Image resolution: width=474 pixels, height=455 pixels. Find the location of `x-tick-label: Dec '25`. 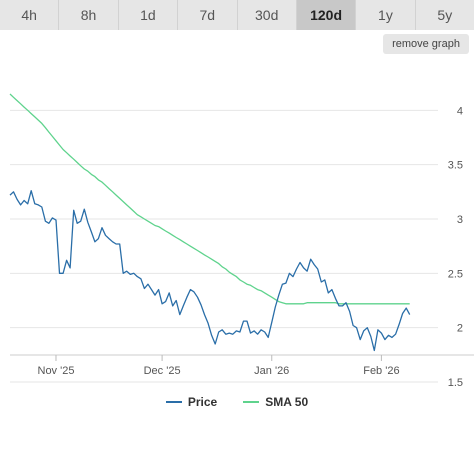

x-tick-label: Dec '25 is located at coordinates (162, 371).